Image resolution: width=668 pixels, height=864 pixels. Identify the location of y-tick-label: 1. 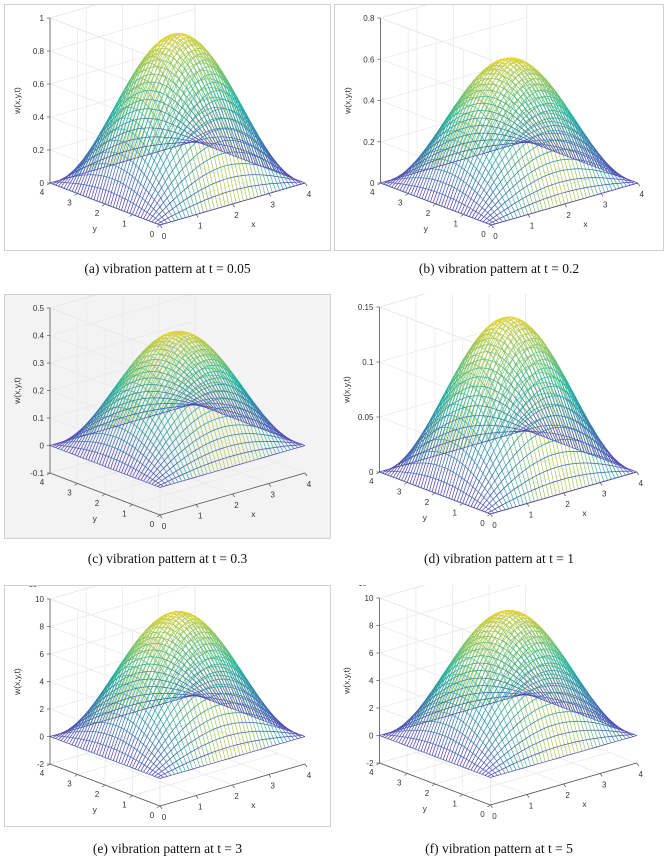
(124, 224).